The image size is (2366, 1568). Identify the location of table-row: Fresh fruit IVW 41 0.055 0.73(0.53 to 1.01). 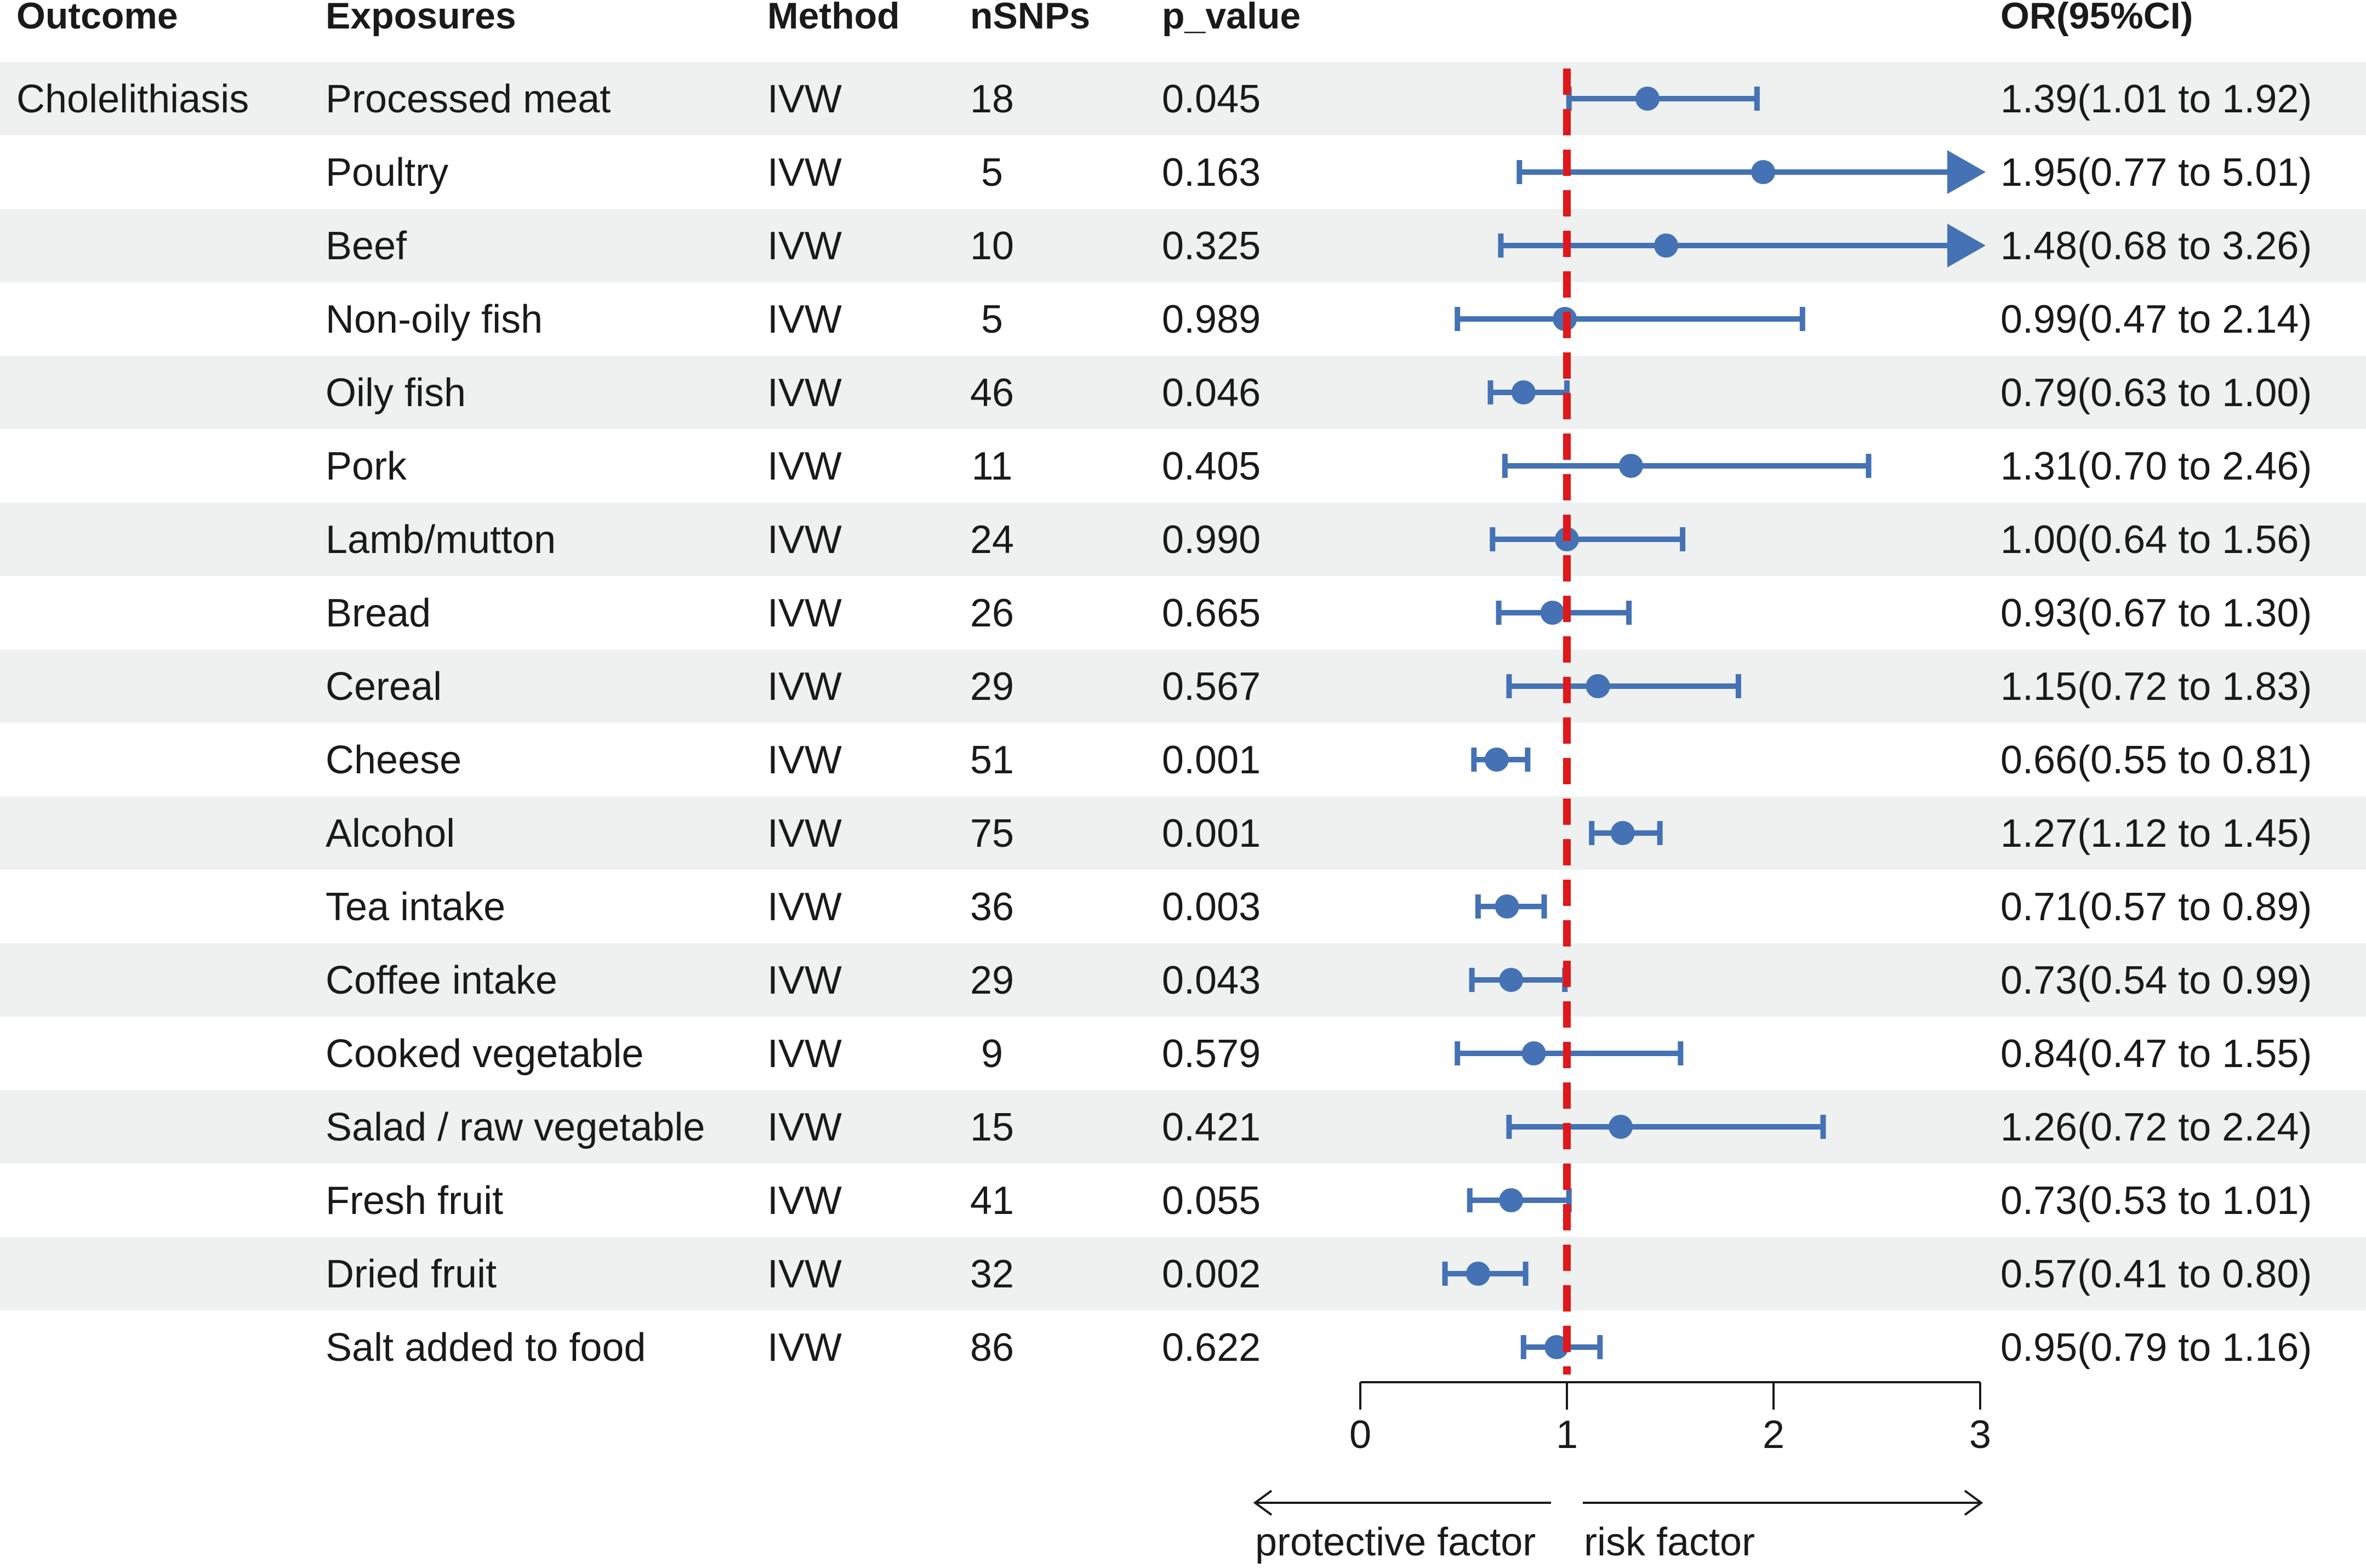
(1319, 1201).